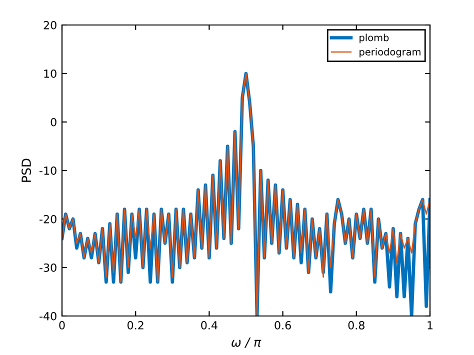 This screenshot has width=474, height=355. What do you see at coordinates (48, 170) in the screenshot?
I see `y-tick-label: -10` at bounding box center [48, 170].